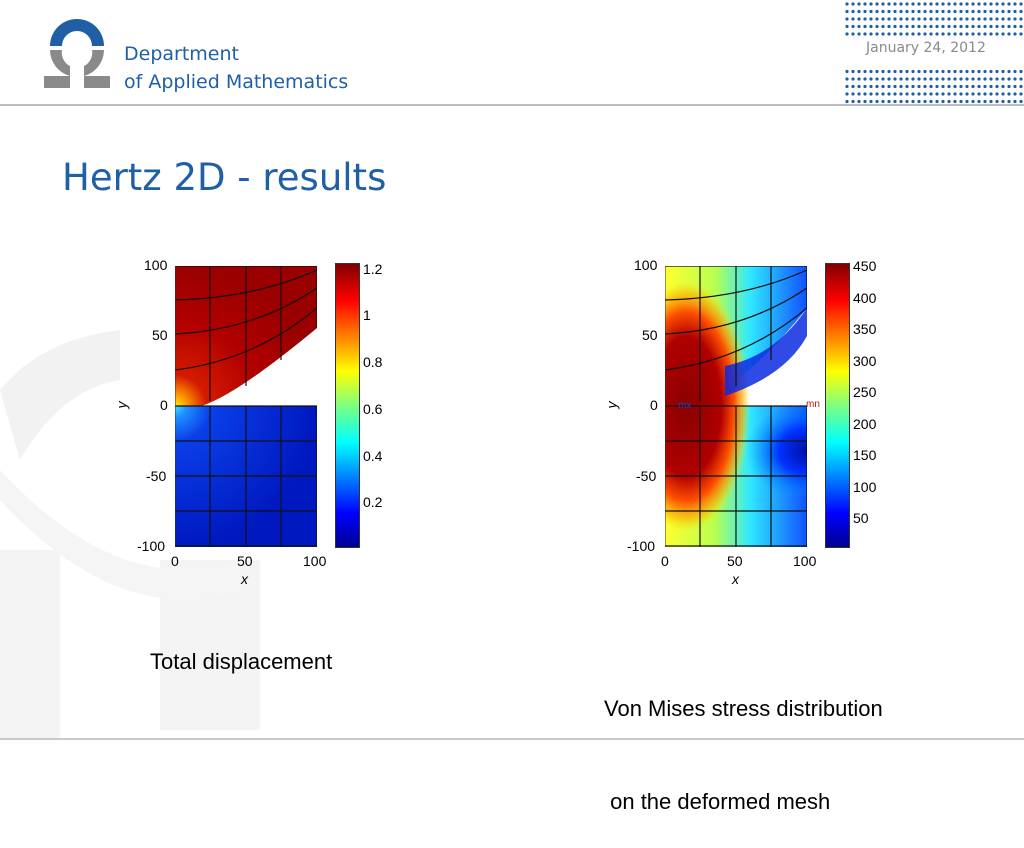  What do you see at coordinates (805, 561) in the screenshot?
I see `fig2-xtick-100: 100` at bounding box center [805, 561].